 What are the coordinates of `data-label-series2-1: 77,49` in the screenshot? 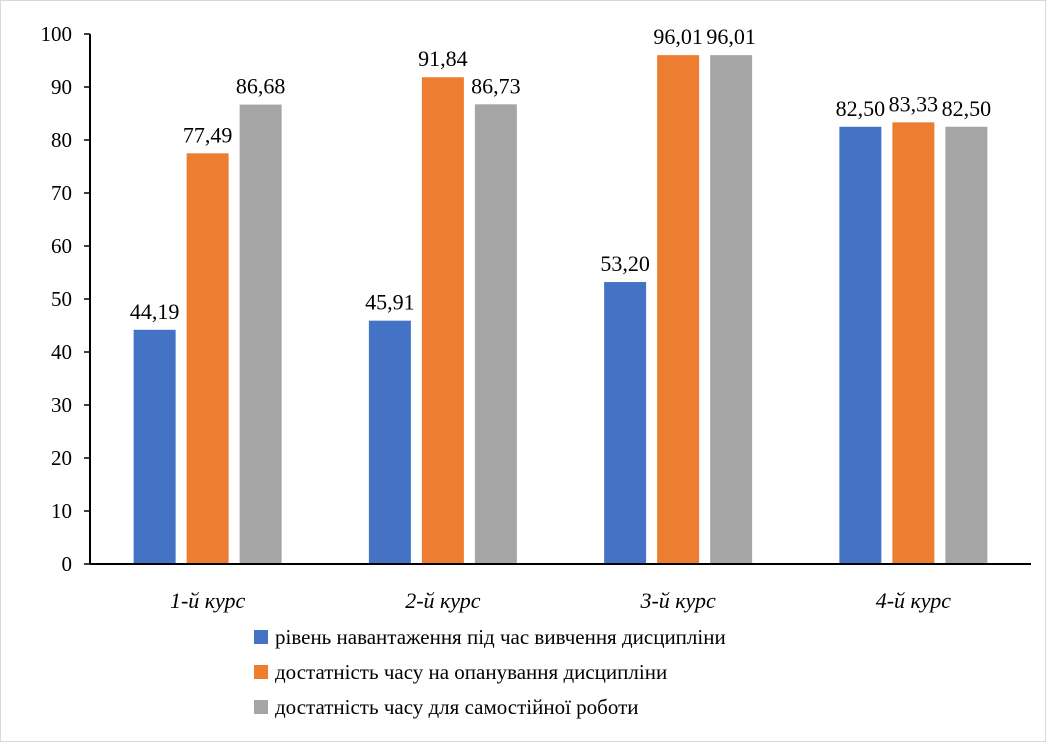 It's located at (208, 134).